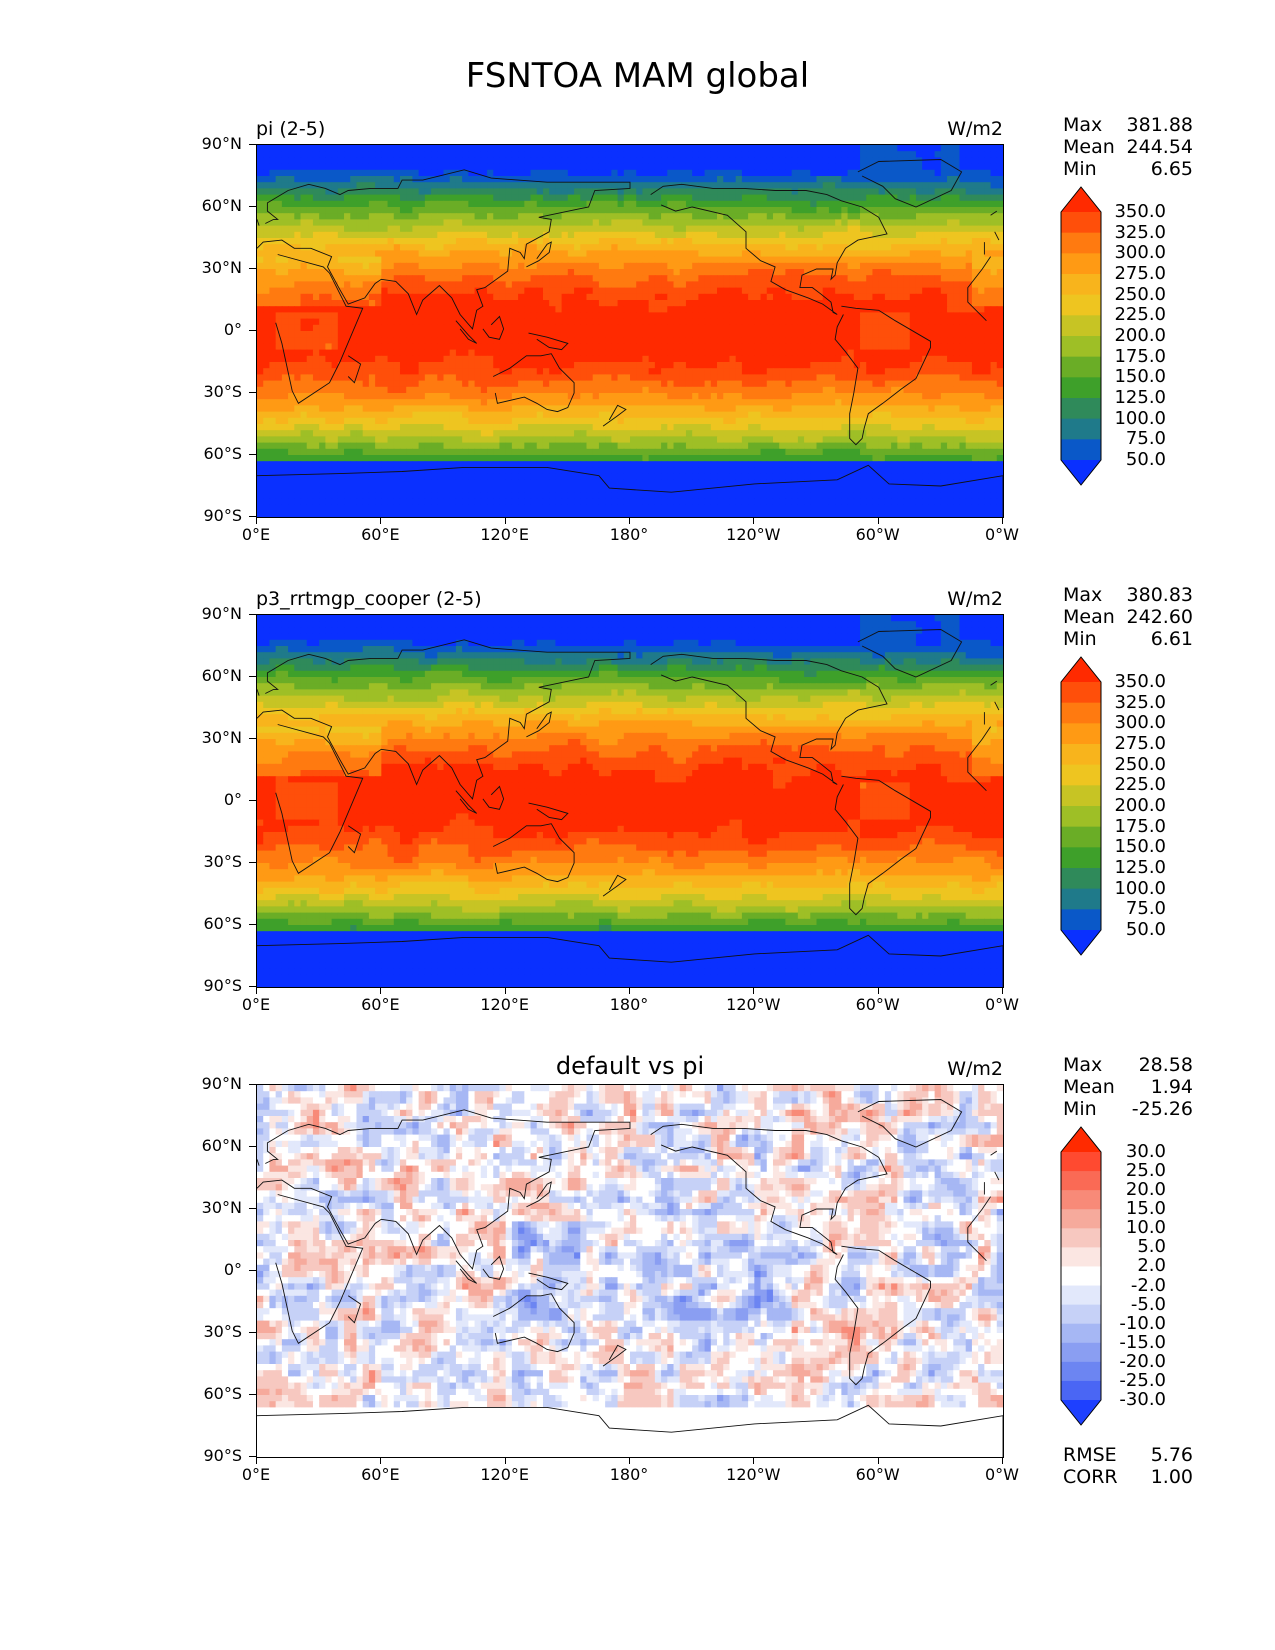  I want to click on max-value: 380.83, so click(1160, 595).